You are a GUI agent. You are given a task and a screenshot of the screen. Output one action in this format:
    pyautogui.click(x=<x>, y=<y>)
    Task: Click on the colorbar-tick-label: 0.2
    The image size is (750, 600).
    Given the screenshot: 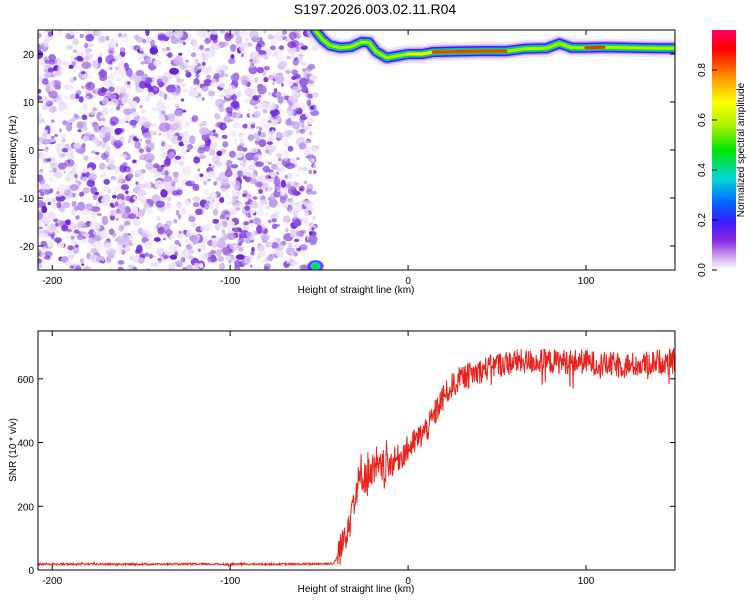 What is the action you would take?
    pyautogui.click(x=702, y=220)
    